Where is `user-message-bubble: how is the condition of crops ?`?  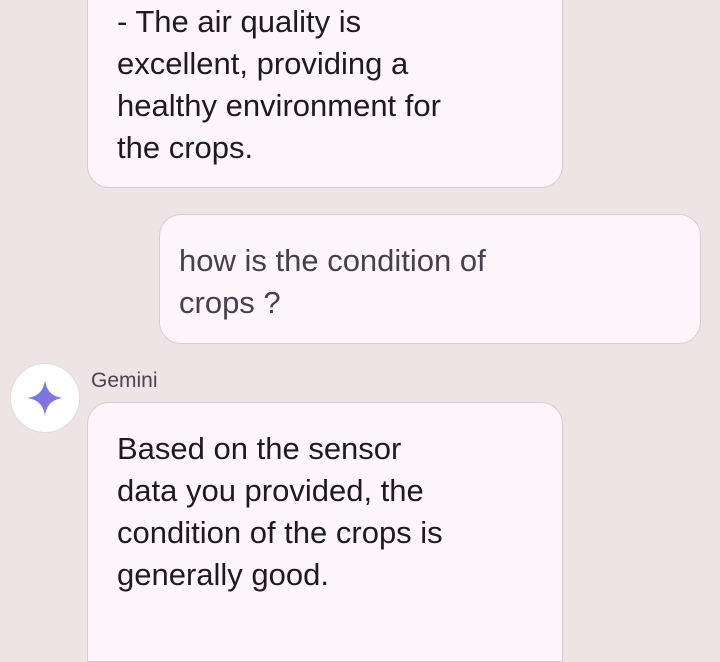
user-message-bubble: how is the condition of crops ? is located at coordinates (430, 279).